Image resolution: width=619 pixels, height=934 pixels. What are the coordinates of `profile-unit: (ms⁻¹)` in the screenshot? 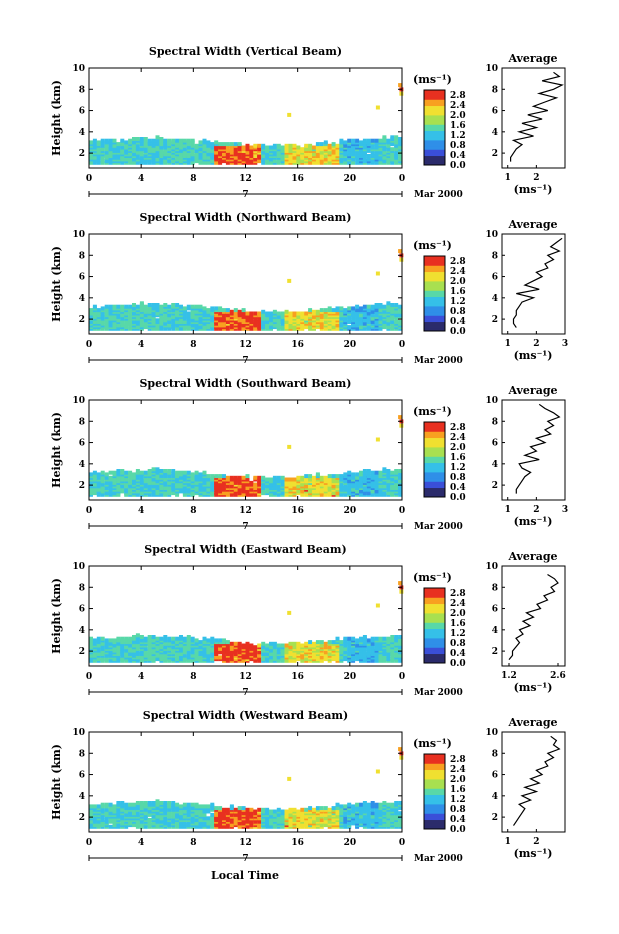 It's located at (533, 687).